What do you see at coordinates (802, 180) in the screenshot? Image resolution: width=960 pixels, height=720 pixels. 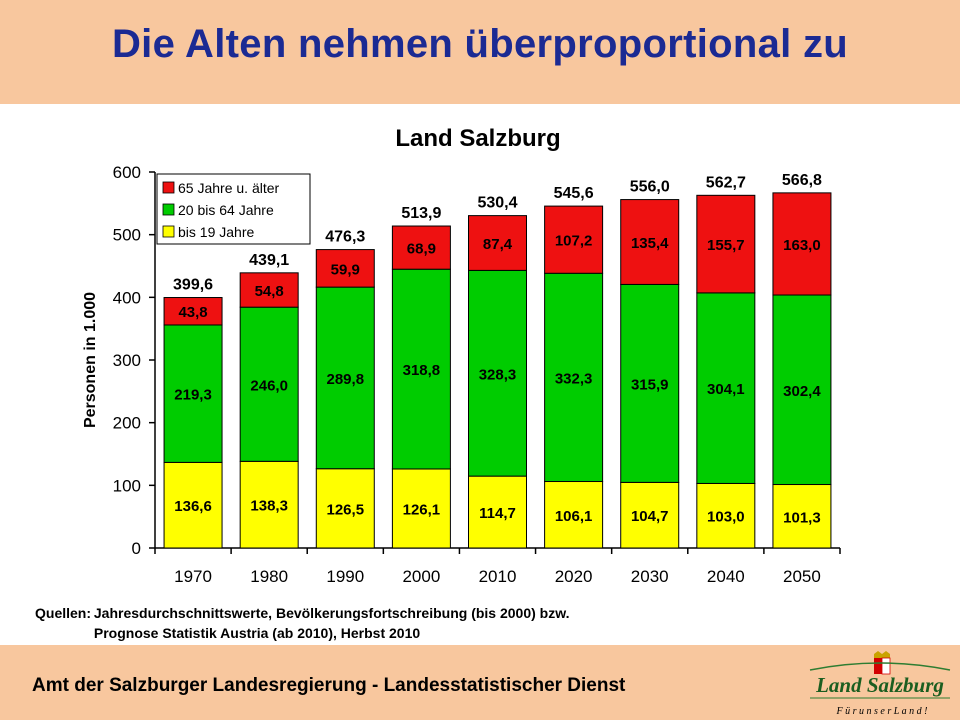 I see `total-label: 566,8` at bounding box center [802, 180].